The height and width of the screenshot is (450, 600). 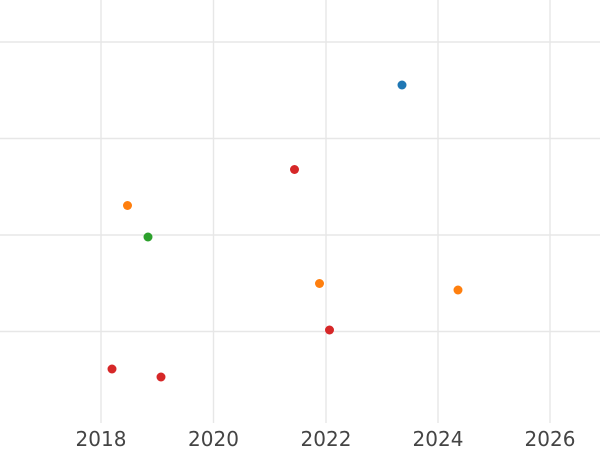 I want to click on scatter-point-blue, so click(x=402, y=85).